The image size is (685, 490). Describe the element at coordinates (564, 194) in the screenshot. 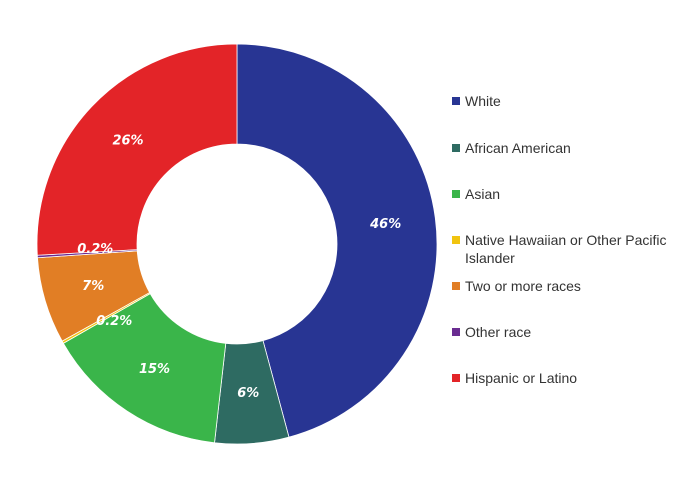

I see `legend-item: Asian` at that location.